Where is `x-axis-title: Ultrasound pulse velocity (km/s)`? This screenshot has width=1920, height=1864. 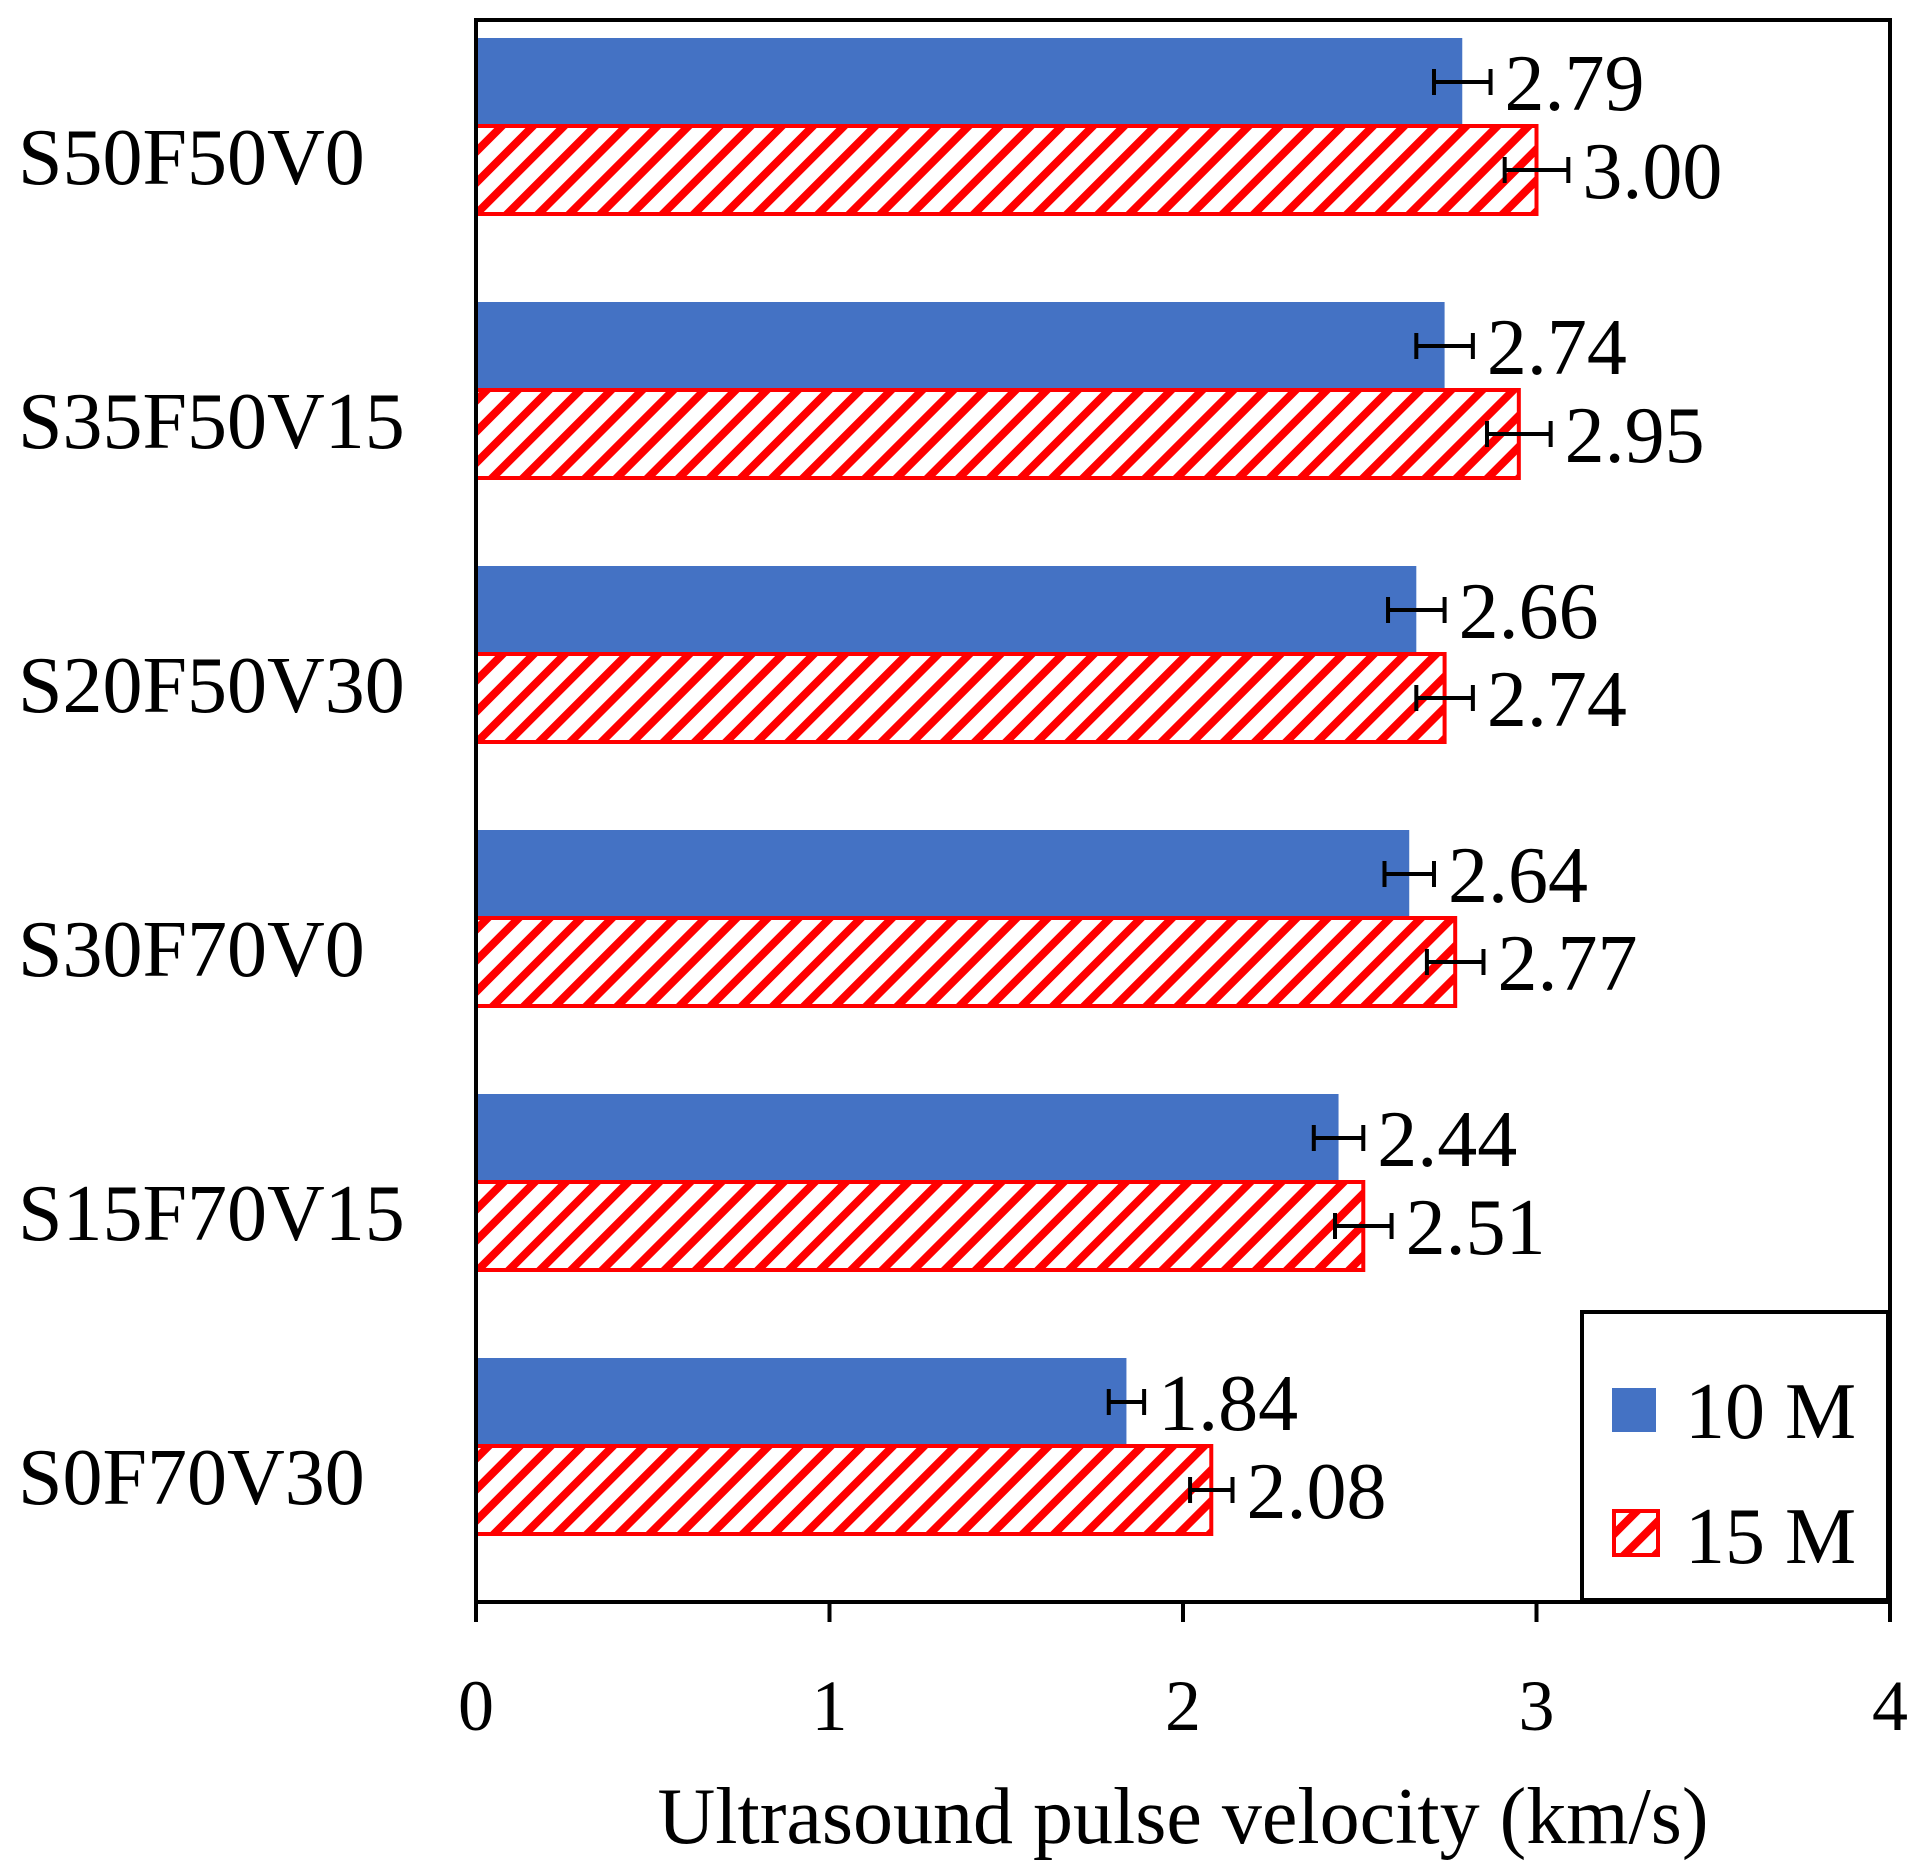 x-axis-title: Ultrasound pulse velocity (km/s) is located at coordinates (1183, 1817).